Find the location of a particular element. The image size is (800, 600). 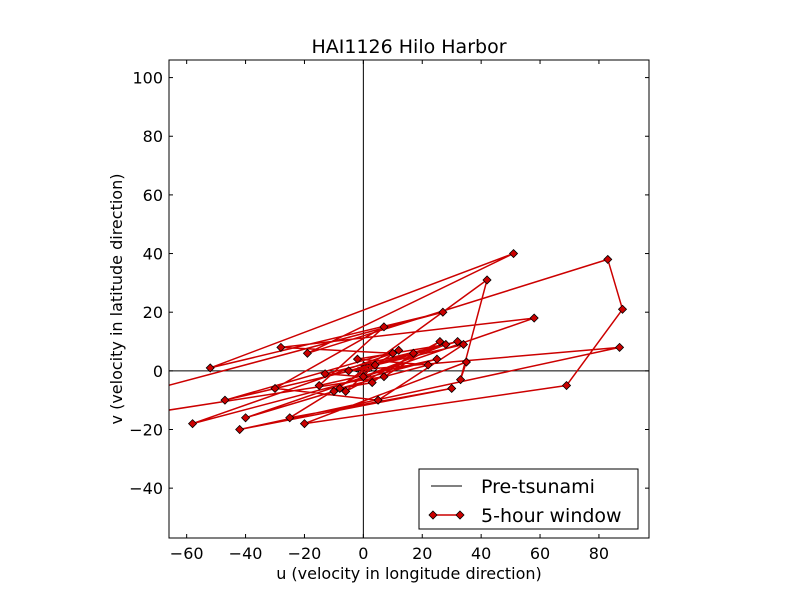

x-axis-title: u (velocity in longitude direction) is located at coordinates (409, 573).